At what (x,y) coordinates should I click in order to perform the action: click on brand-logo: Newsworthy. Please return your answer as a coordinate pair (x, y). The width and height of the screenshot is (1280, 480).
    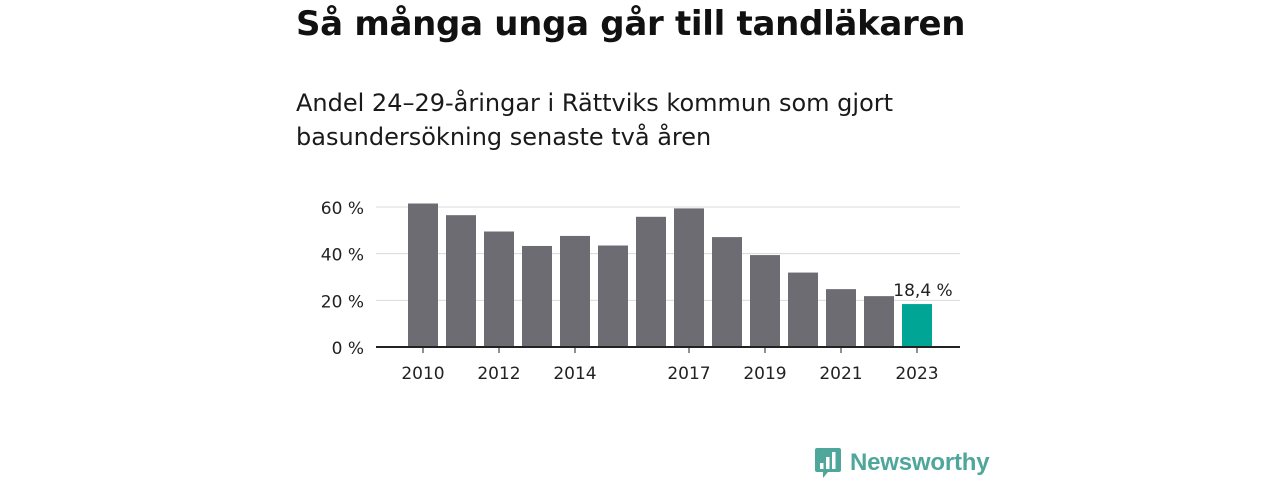
    Looking at the image, I should click on (902, 463).